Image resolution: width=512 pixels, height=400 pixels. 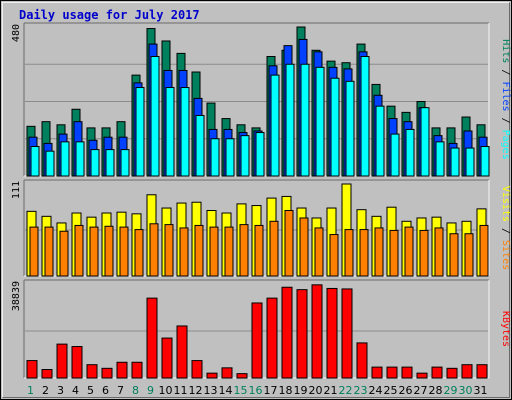 What do you see at coordinates (16, 190) in the screenshot?
I see `panel-2-ymax-label: 111` at bounding box center [16, 190].